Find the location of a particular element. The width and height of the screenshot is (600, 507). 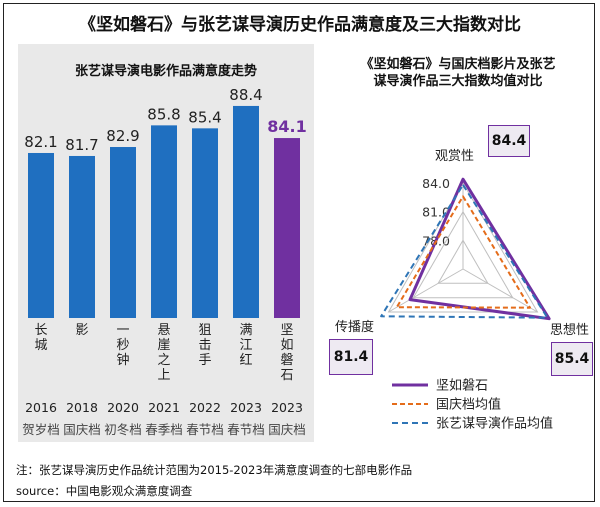

category-label-6-char-2: 江 is located at coordinates (245, 345).